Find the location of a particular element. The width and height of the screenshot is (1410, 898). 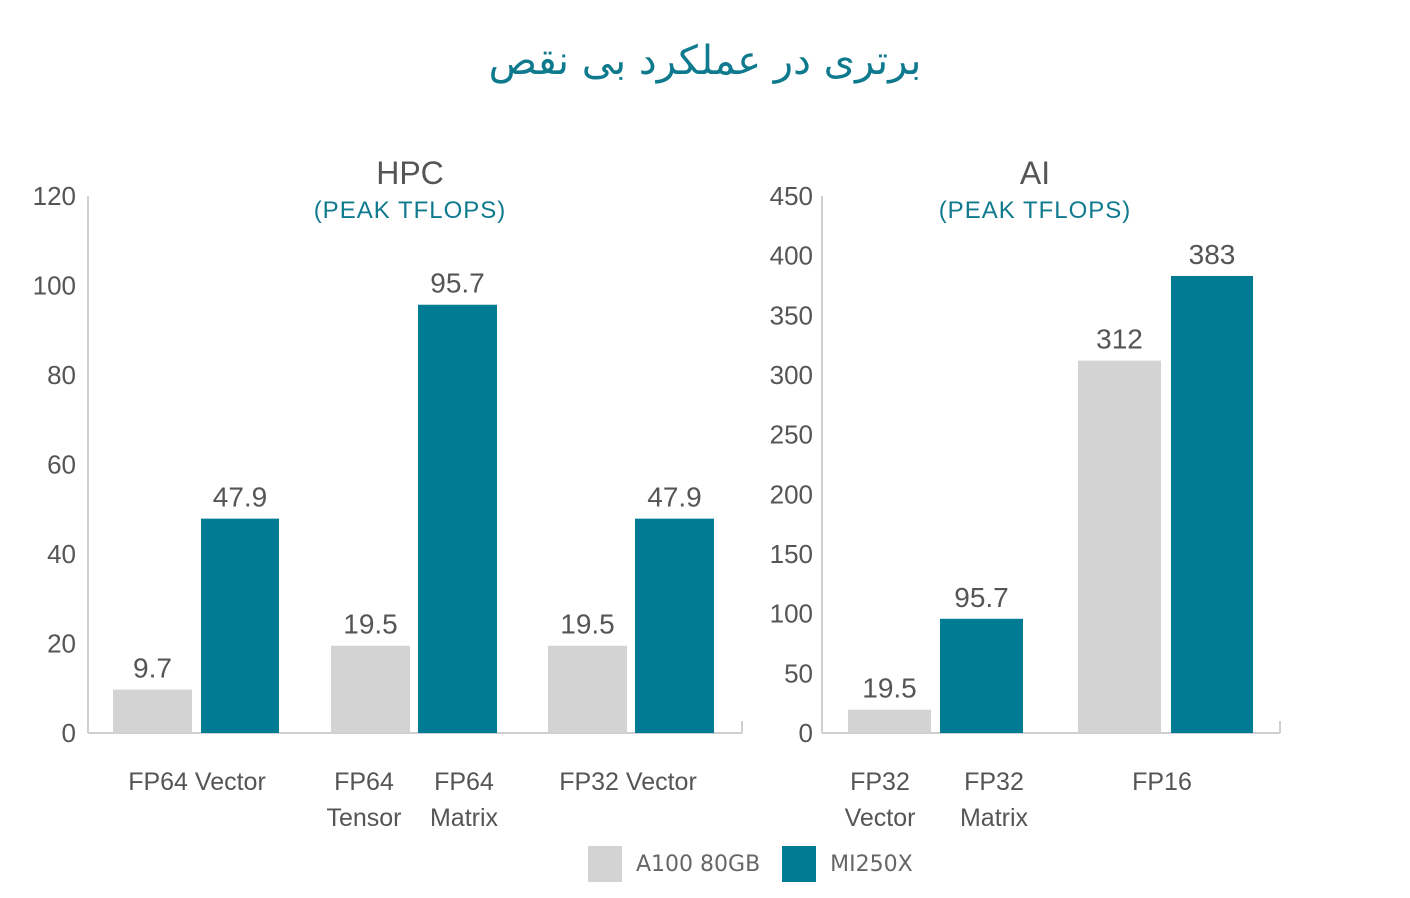

hpc-y-tick-label: 20 is located at coordinates (61, 644).